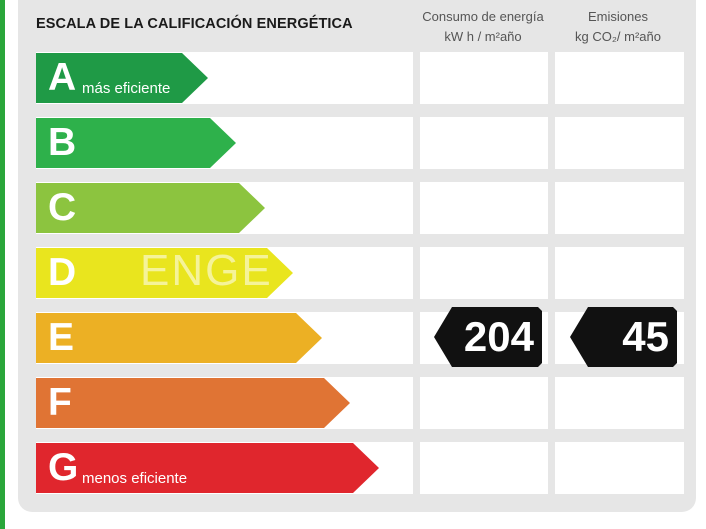  Describe the element at coordinates (207, 468) in the screenshot. I see `rating-arrow-g` at that location.